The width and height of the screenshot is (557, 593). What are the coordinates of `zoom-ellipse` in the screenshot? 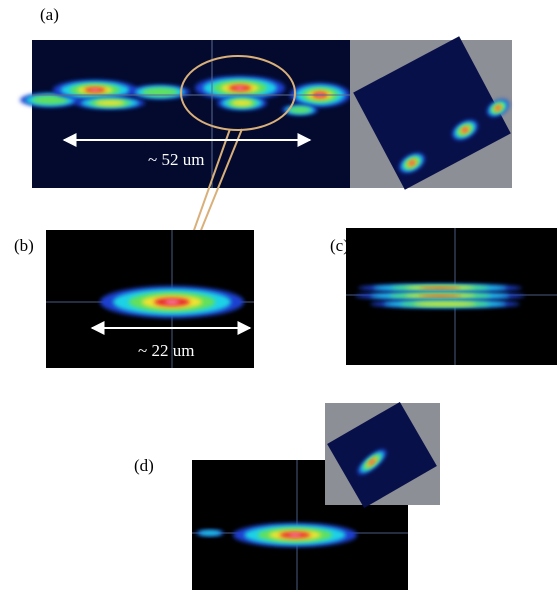 It's located at (238, 93).